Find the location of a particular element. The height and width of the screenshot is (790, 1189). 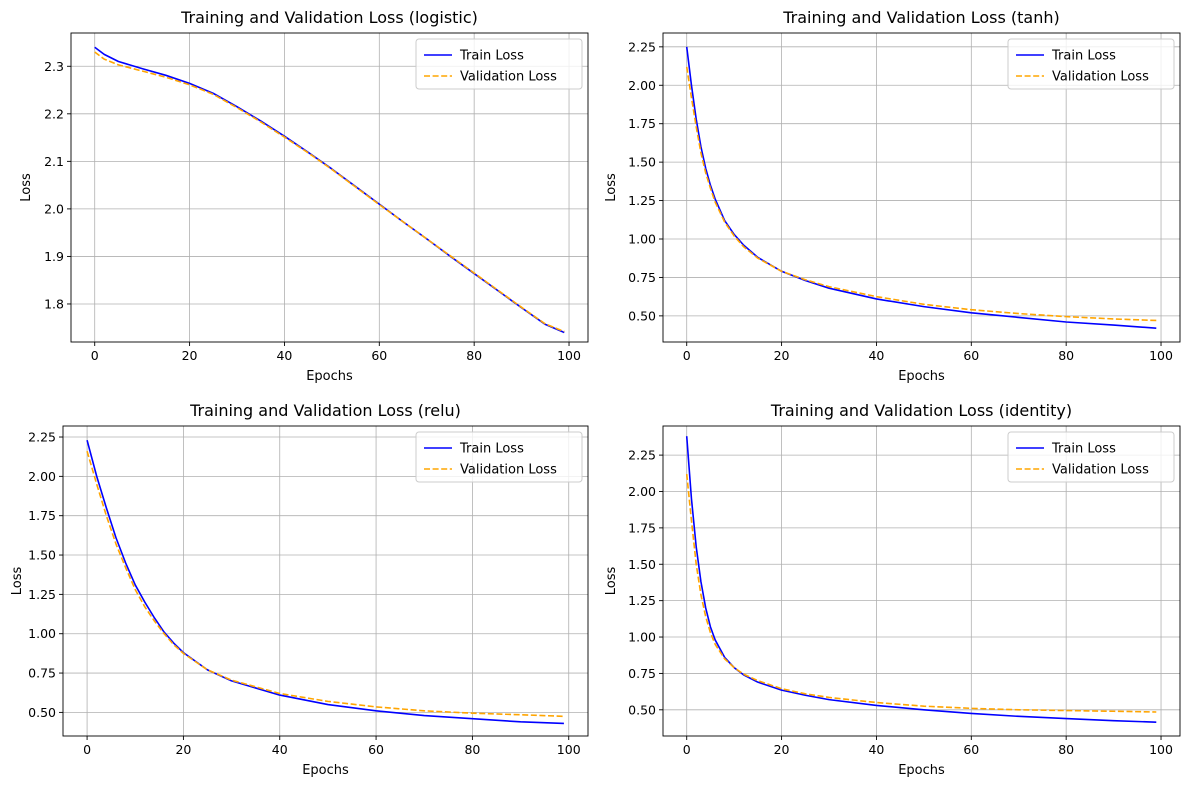

y-tick-label: 2.0 is located at coordinates (54, 208).